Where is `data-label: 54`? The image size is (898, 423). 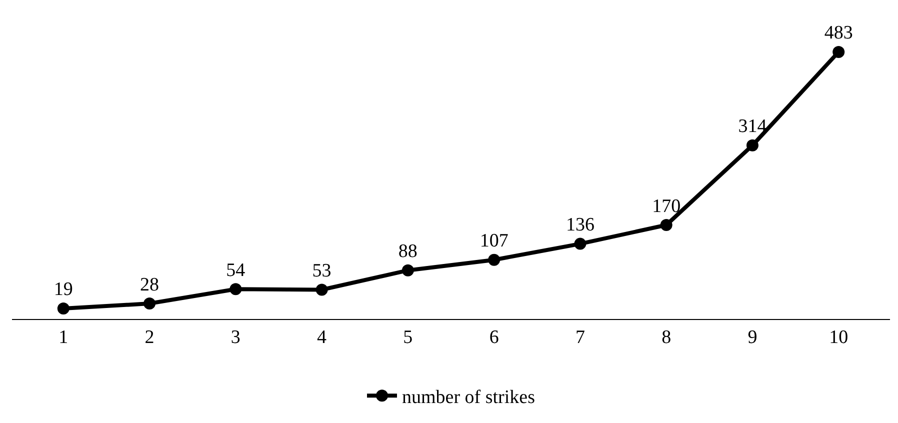
data-label: 54 is located at coordinates (236, 270).